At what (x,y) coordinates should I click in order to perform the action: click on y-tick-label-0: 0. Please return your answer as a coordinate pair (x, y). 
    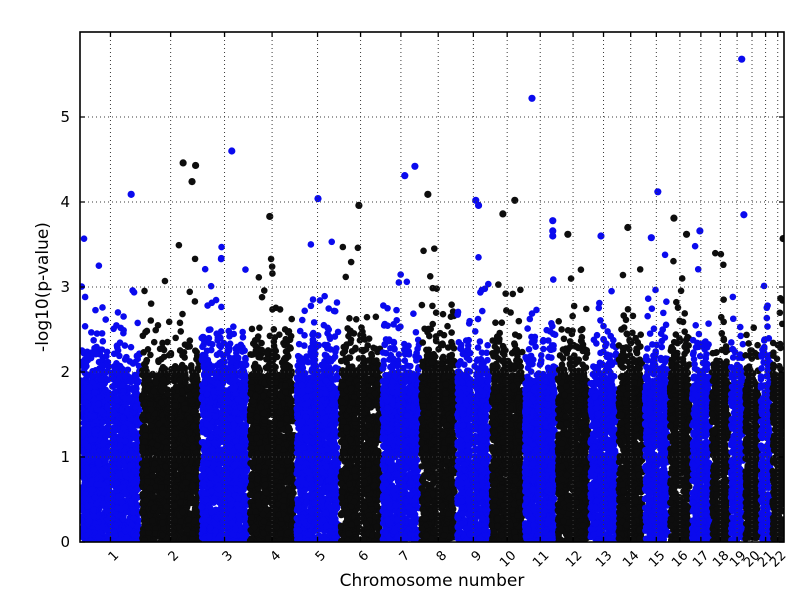
    Looking at the image, I should click on (65, 542).